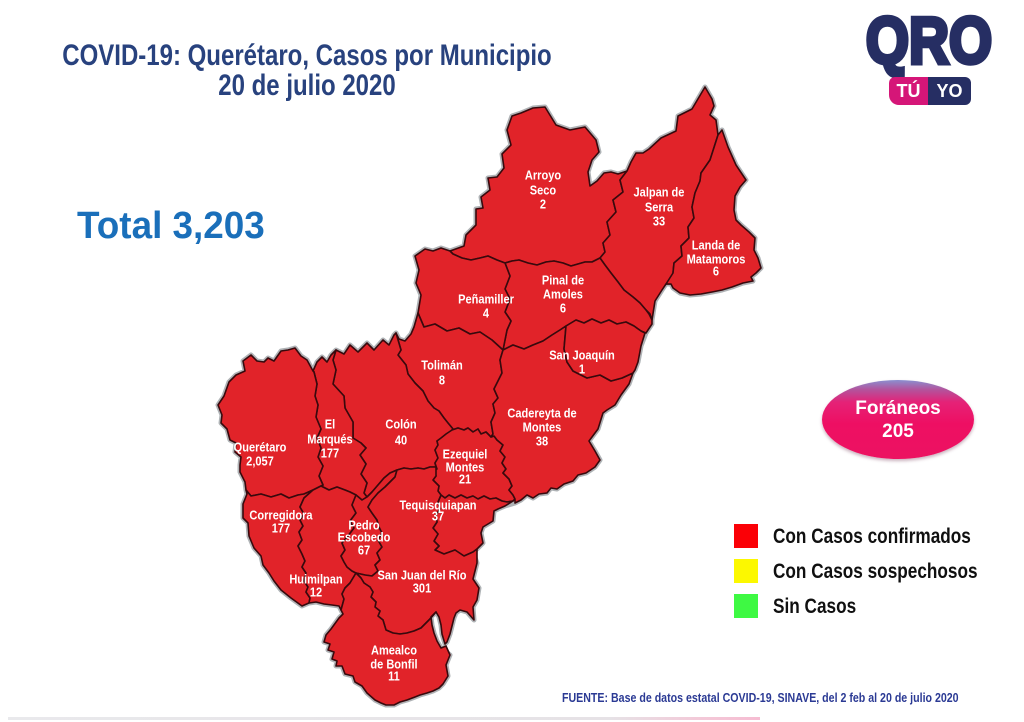  Describe the element at coordinates (260, 461) in the screenshot. I see `svg-text: 2,057` at that location.